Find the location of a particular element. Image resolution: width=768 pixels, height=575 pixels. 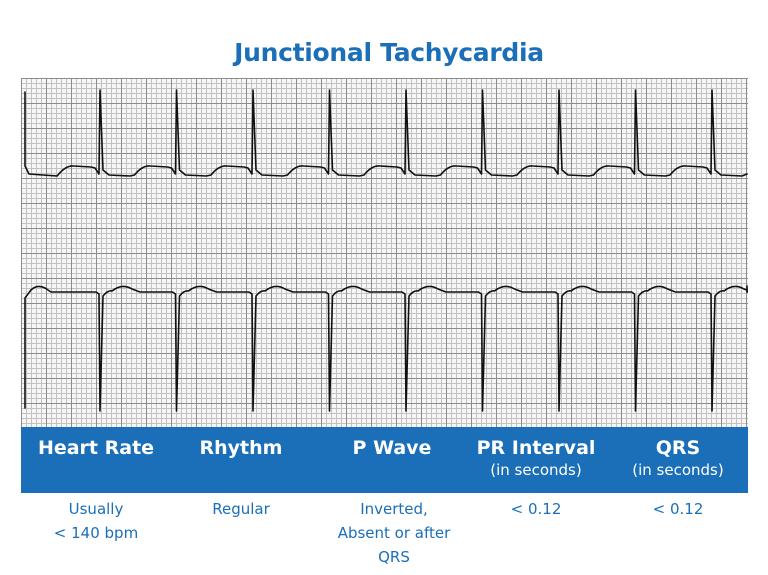

value-p-wave-line-2: Absent or after is located at coordinates (394, 533).